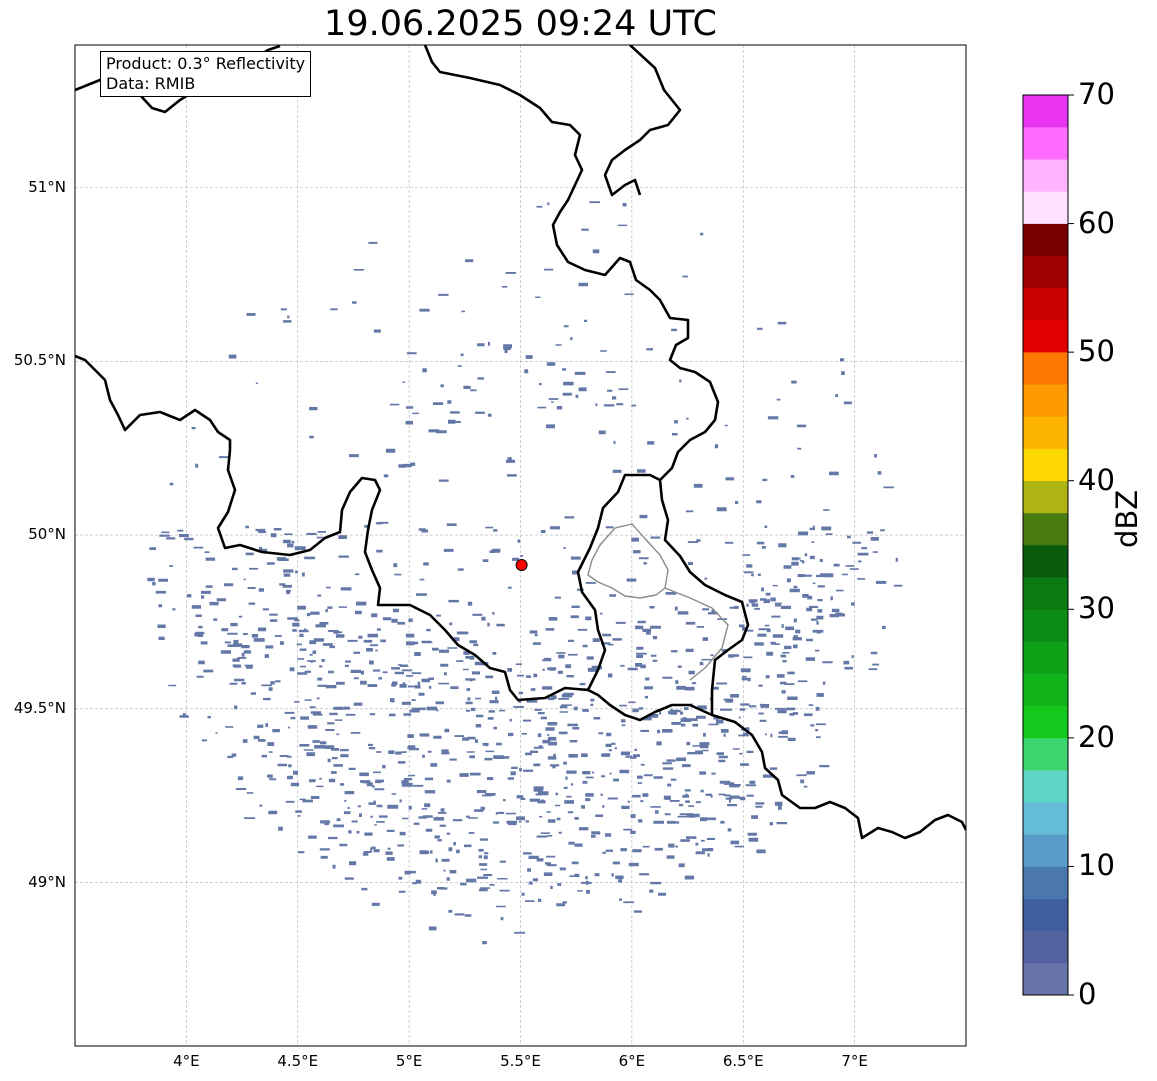 The width and height of the screenshot is (1157, 1081). I want to click on product-label: Product: 0.3° Reflectivity, so click(206, 63).